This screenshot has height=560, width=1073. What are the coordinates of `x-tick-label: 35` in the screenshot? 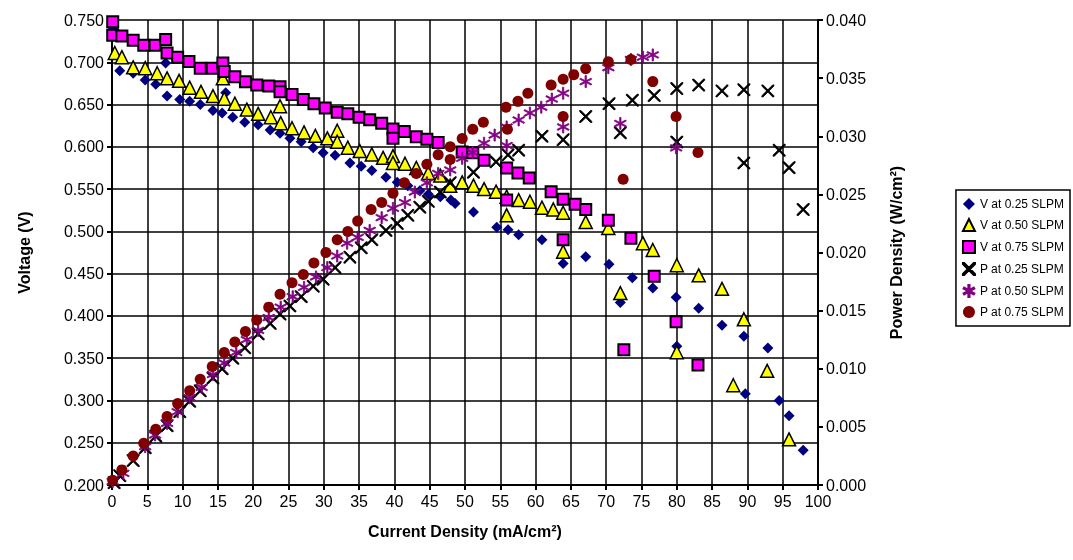 It's located at (359, 501).